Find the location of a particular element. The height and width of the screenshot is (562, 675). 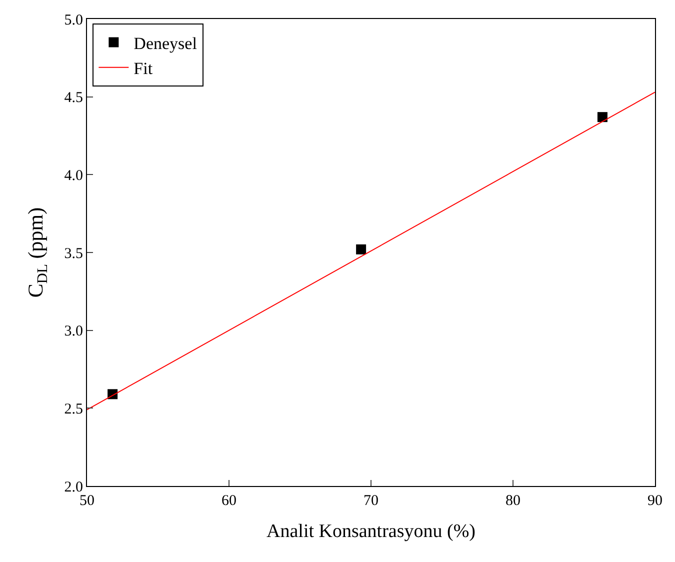

y-tick-label: 2.5 is located at coordinates (73, 409).